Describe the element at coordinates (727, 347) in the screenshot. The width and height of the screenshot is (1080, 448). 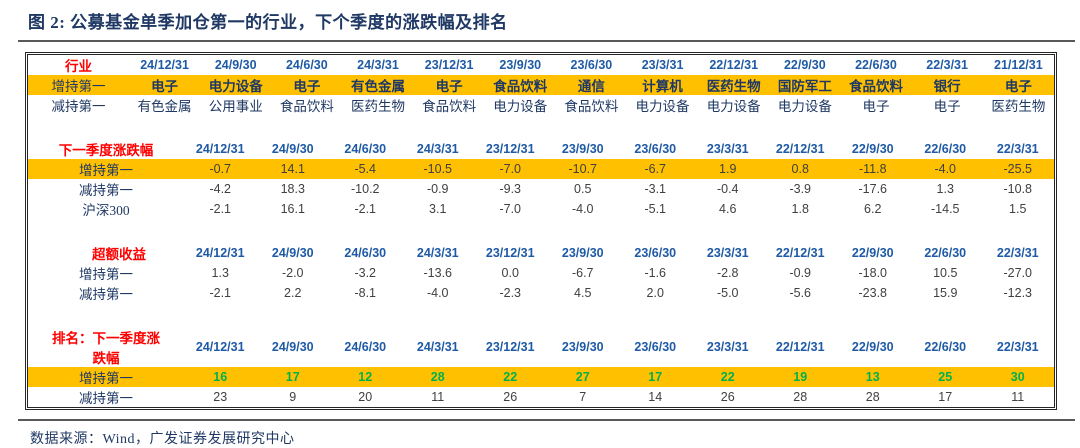
I see `date-header: 23/3/31` at that location.